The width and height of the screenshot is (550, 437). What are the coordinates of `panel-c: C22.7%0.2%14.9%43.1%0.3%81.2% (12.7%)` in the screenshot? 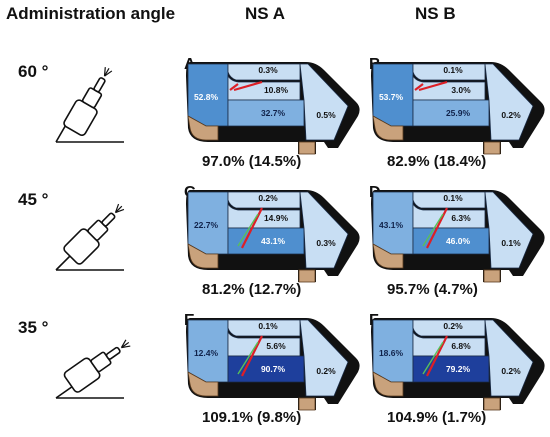 It's located at (273, 246).